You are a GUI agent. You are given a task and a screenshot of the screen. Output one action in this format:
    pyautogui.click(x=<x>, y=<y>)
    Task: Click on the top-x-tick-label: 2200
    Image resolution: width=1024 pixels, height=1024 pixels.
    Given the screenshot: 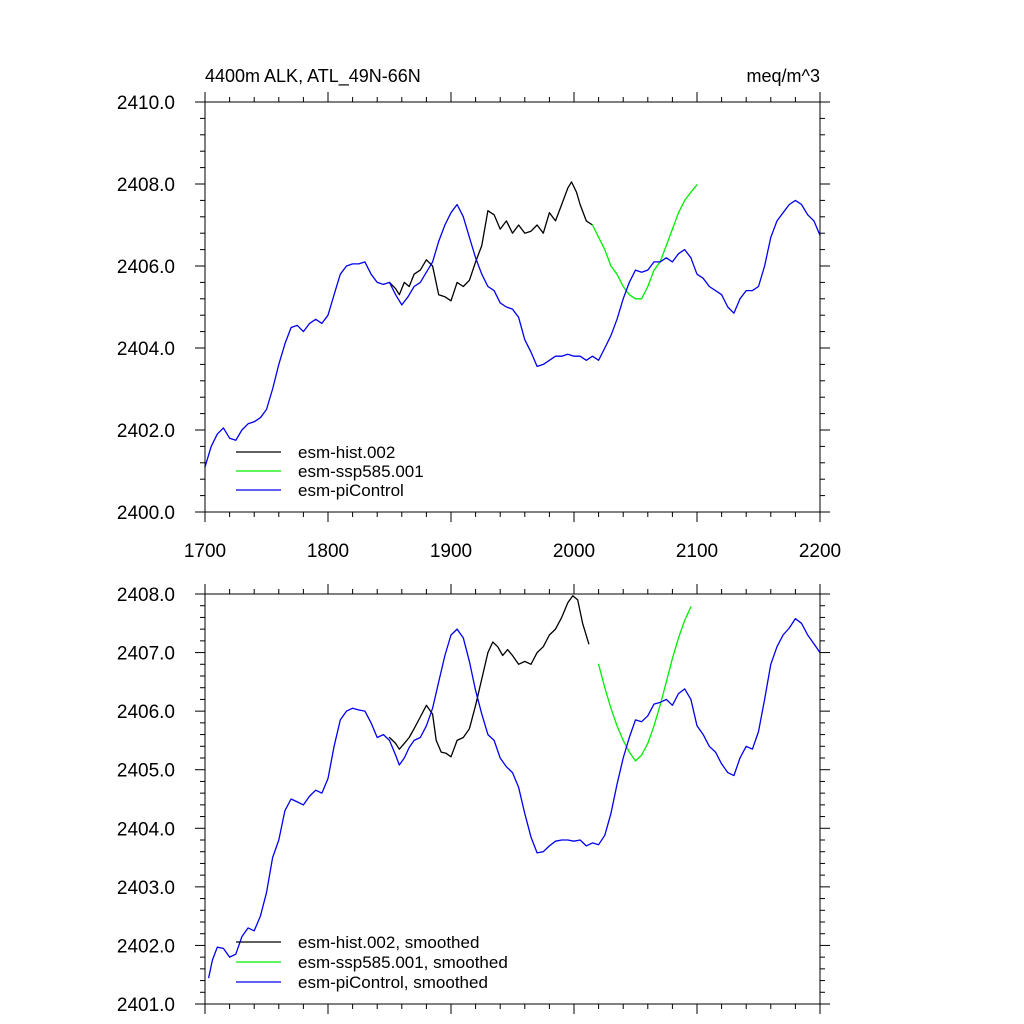 What is the action you would take?
    pyautogui.click(x=820, y=551)
    